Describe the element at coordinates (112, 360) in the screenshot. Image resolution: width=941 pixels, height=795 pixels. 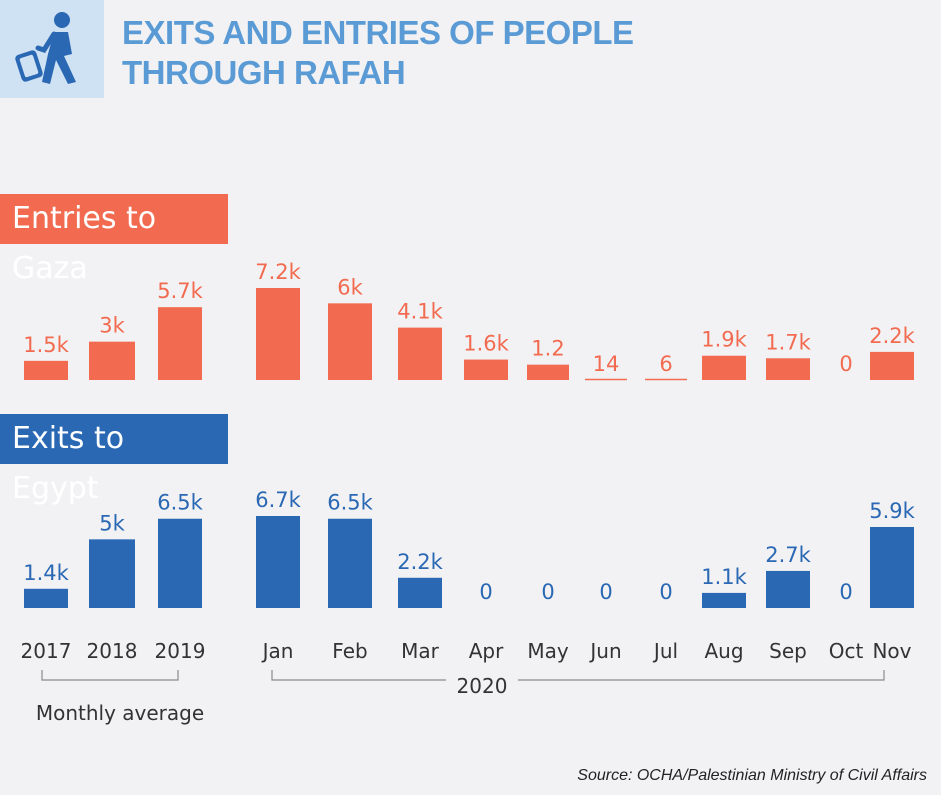
I see `entries-bar-2018` at that location.